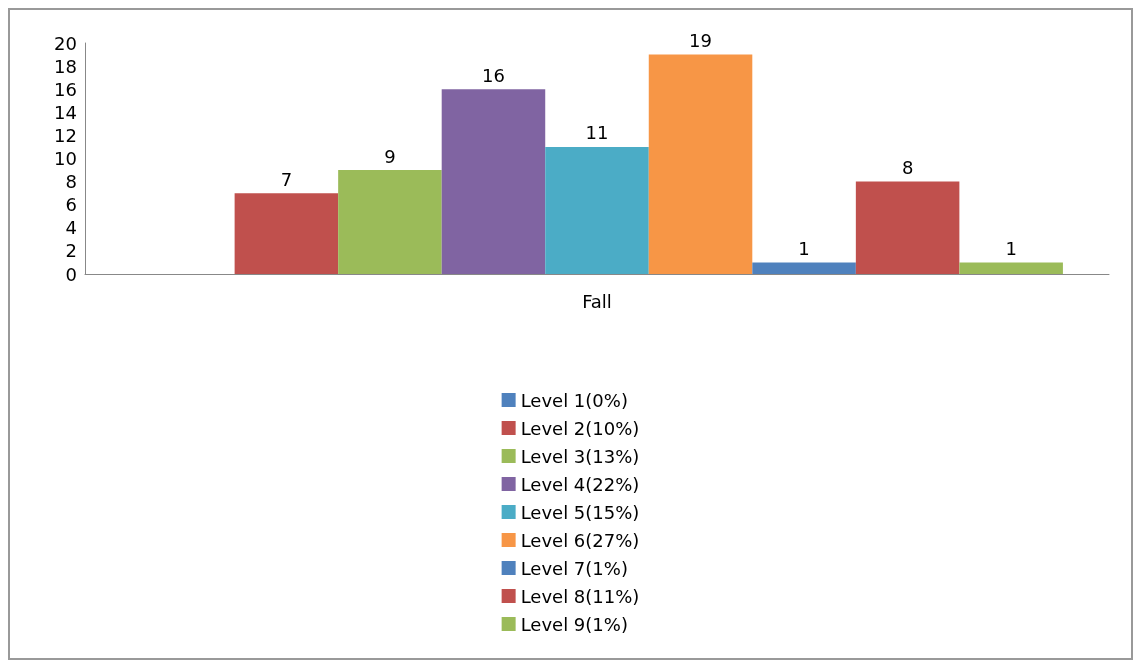  Describe the element at coordinates (65, 66) in the screenshot. I see `y-tick-label: 18` at that location.